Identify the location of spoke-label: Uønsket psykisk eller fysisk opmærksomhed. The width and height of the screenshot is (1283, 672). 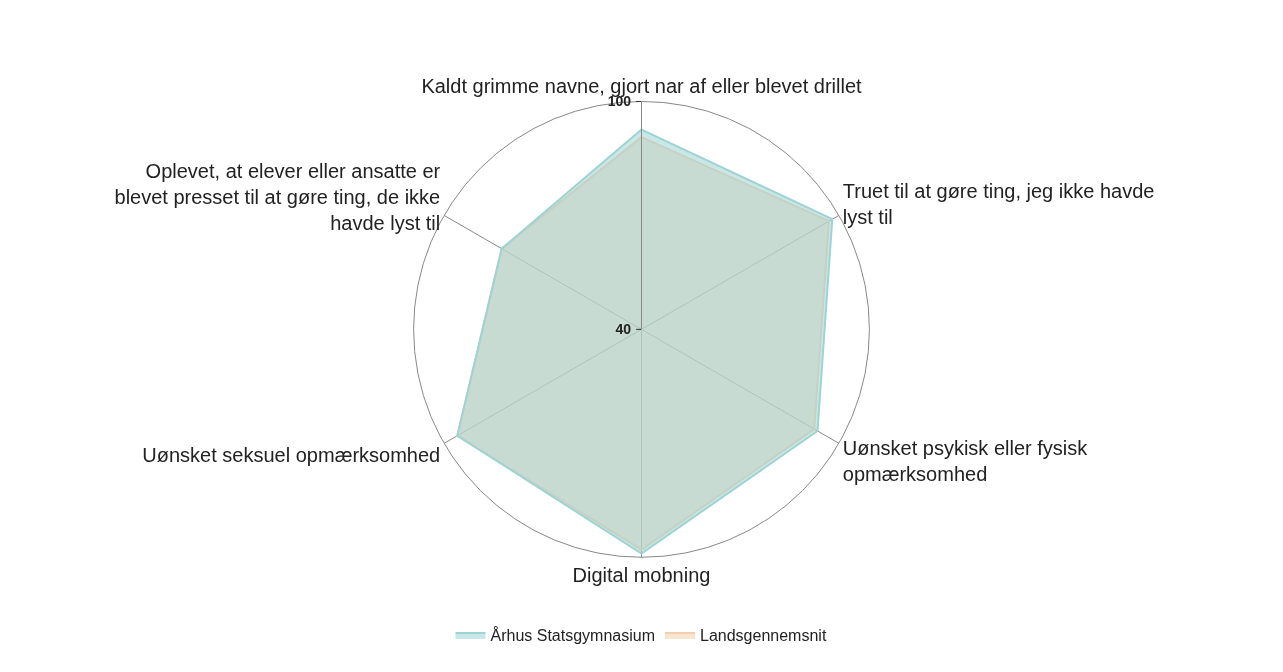
(965, 461).